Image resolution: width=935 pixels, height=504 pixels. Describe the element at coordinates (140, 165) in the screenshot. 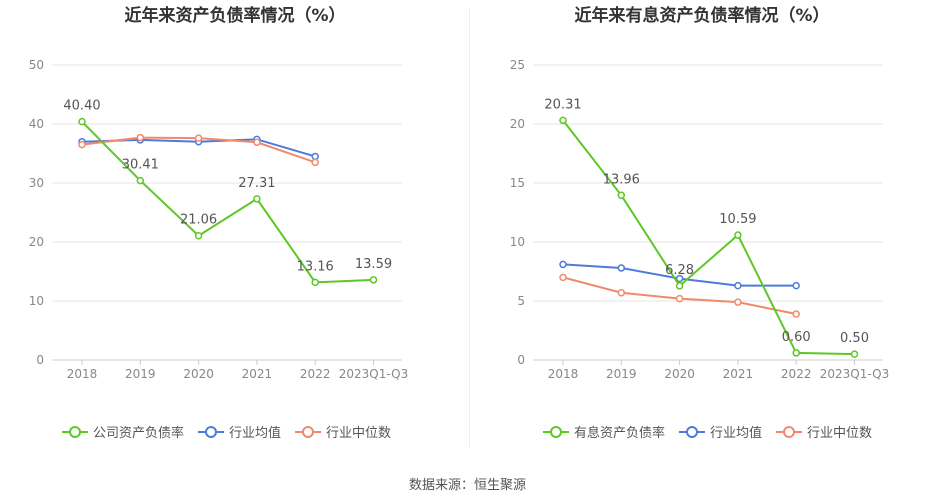

I see `data-label: 30.41` at that location.